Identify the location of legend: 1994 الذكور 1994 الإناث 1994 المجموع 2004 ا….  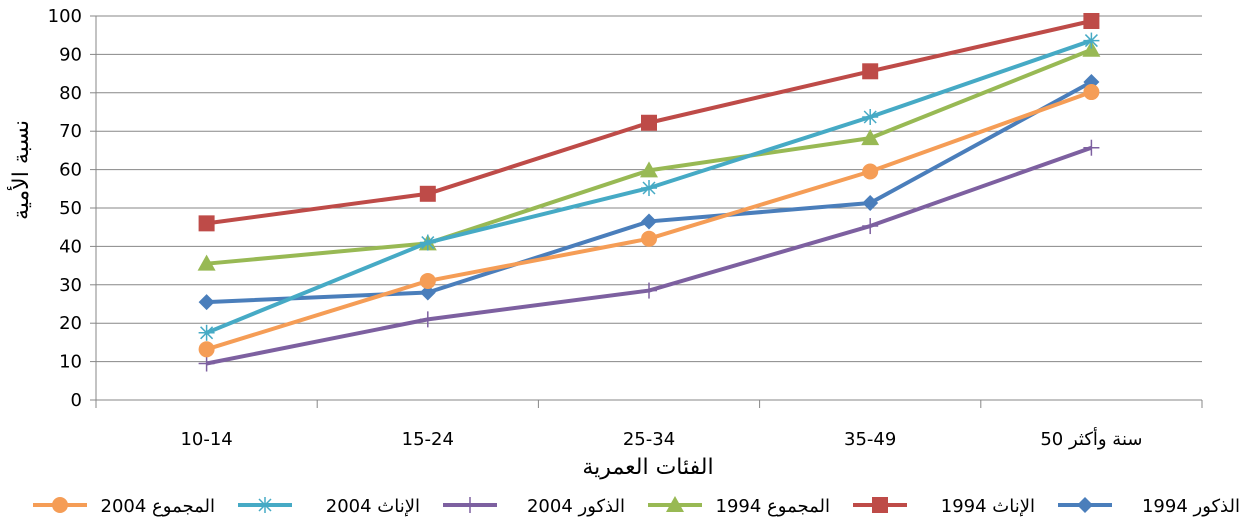
(636, 506).